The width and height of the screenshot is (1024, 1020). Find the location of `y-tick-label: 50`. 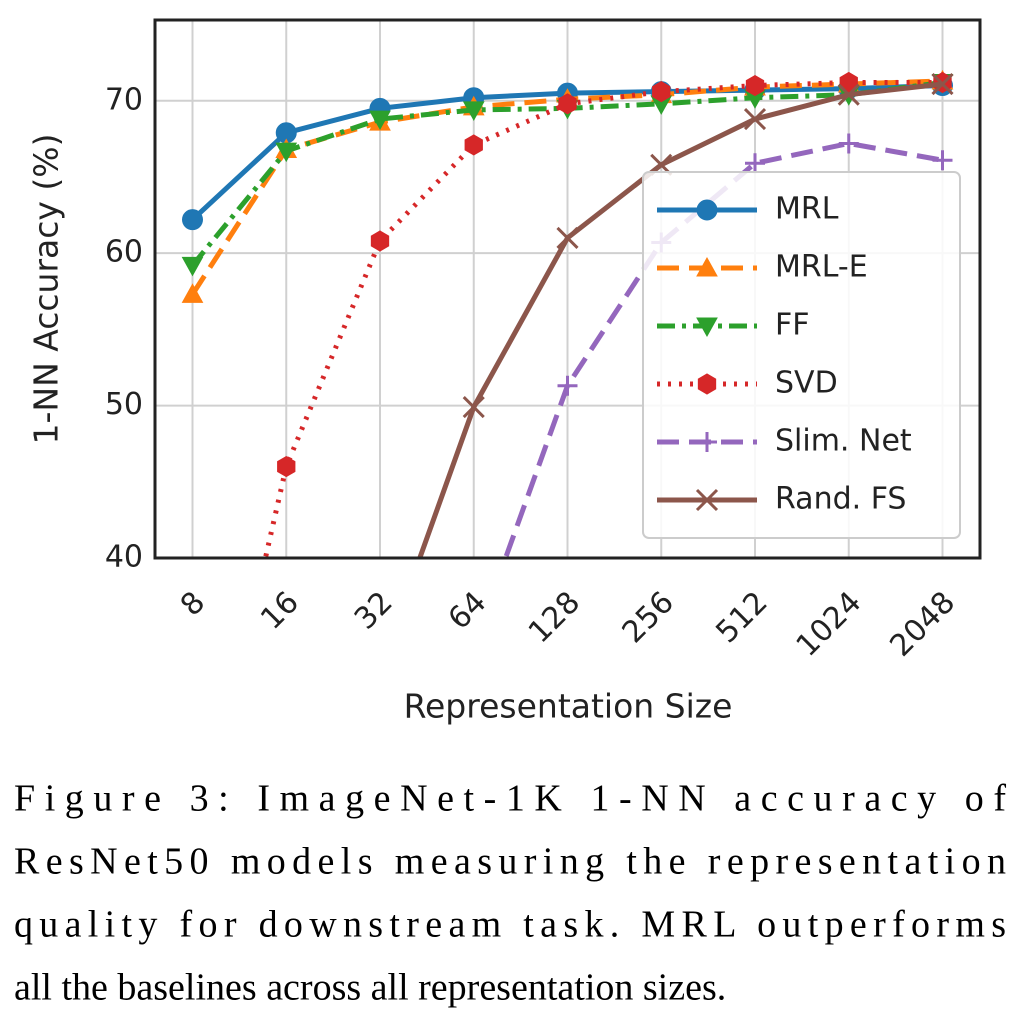

y-tick-label: 50 is located at coordinates (124, 404).